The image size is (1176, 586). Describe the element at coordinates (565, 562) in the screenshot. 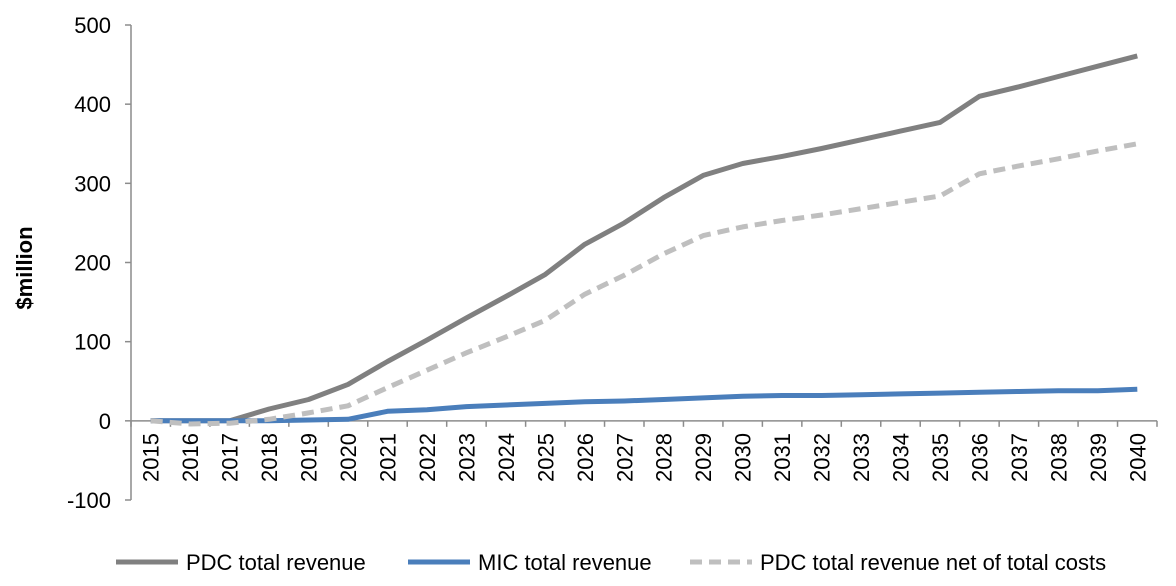

I see `legend-label-2: MIC total revenue` at that location.